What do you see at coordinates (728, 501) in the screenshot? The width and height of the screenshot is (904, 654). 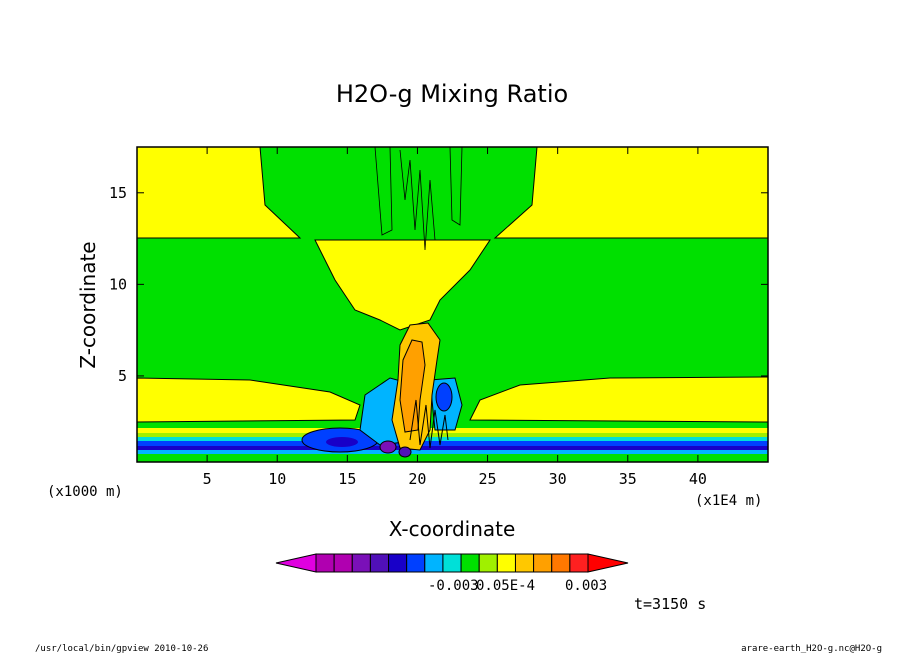 I see `x-unit-label: (x1E4 m)` at bounding box center [728, 501].